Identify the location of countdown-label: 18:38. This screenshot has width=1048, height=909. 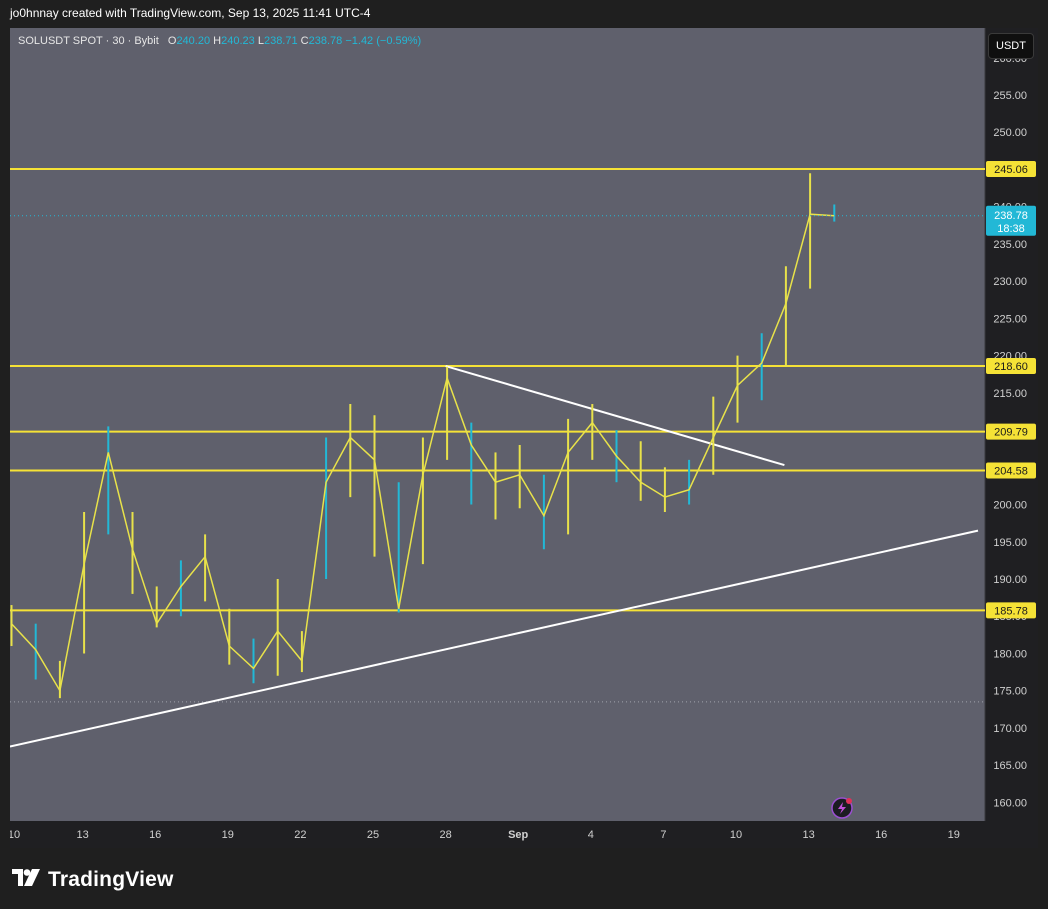
(1011, 229).